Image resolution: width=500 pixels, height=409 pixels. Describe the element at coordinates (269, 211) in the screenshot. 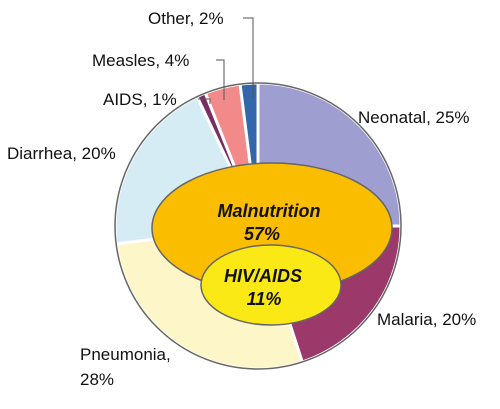

I see `malnutrition-label: Malnutrition` at that location.